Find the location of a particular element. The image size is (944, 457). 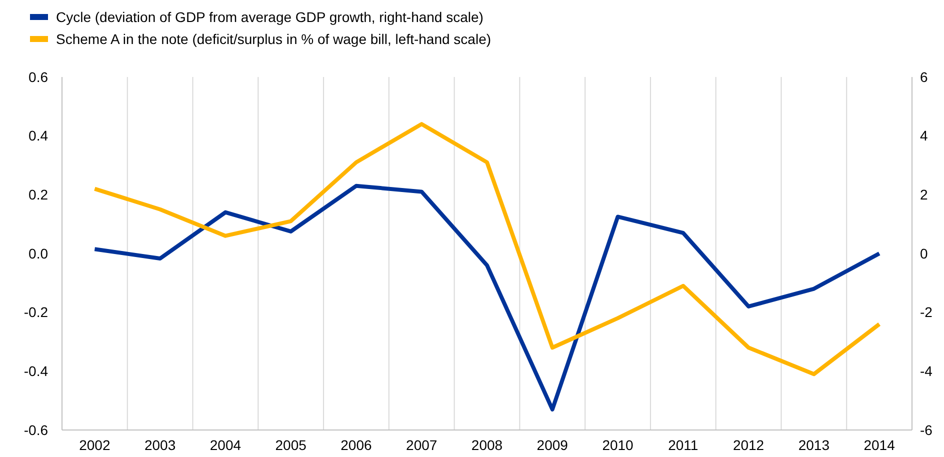

legend-label: Cycle (deviation of GDP from average GDP growth, right-hand scale) is located at coordinates (270, 16).